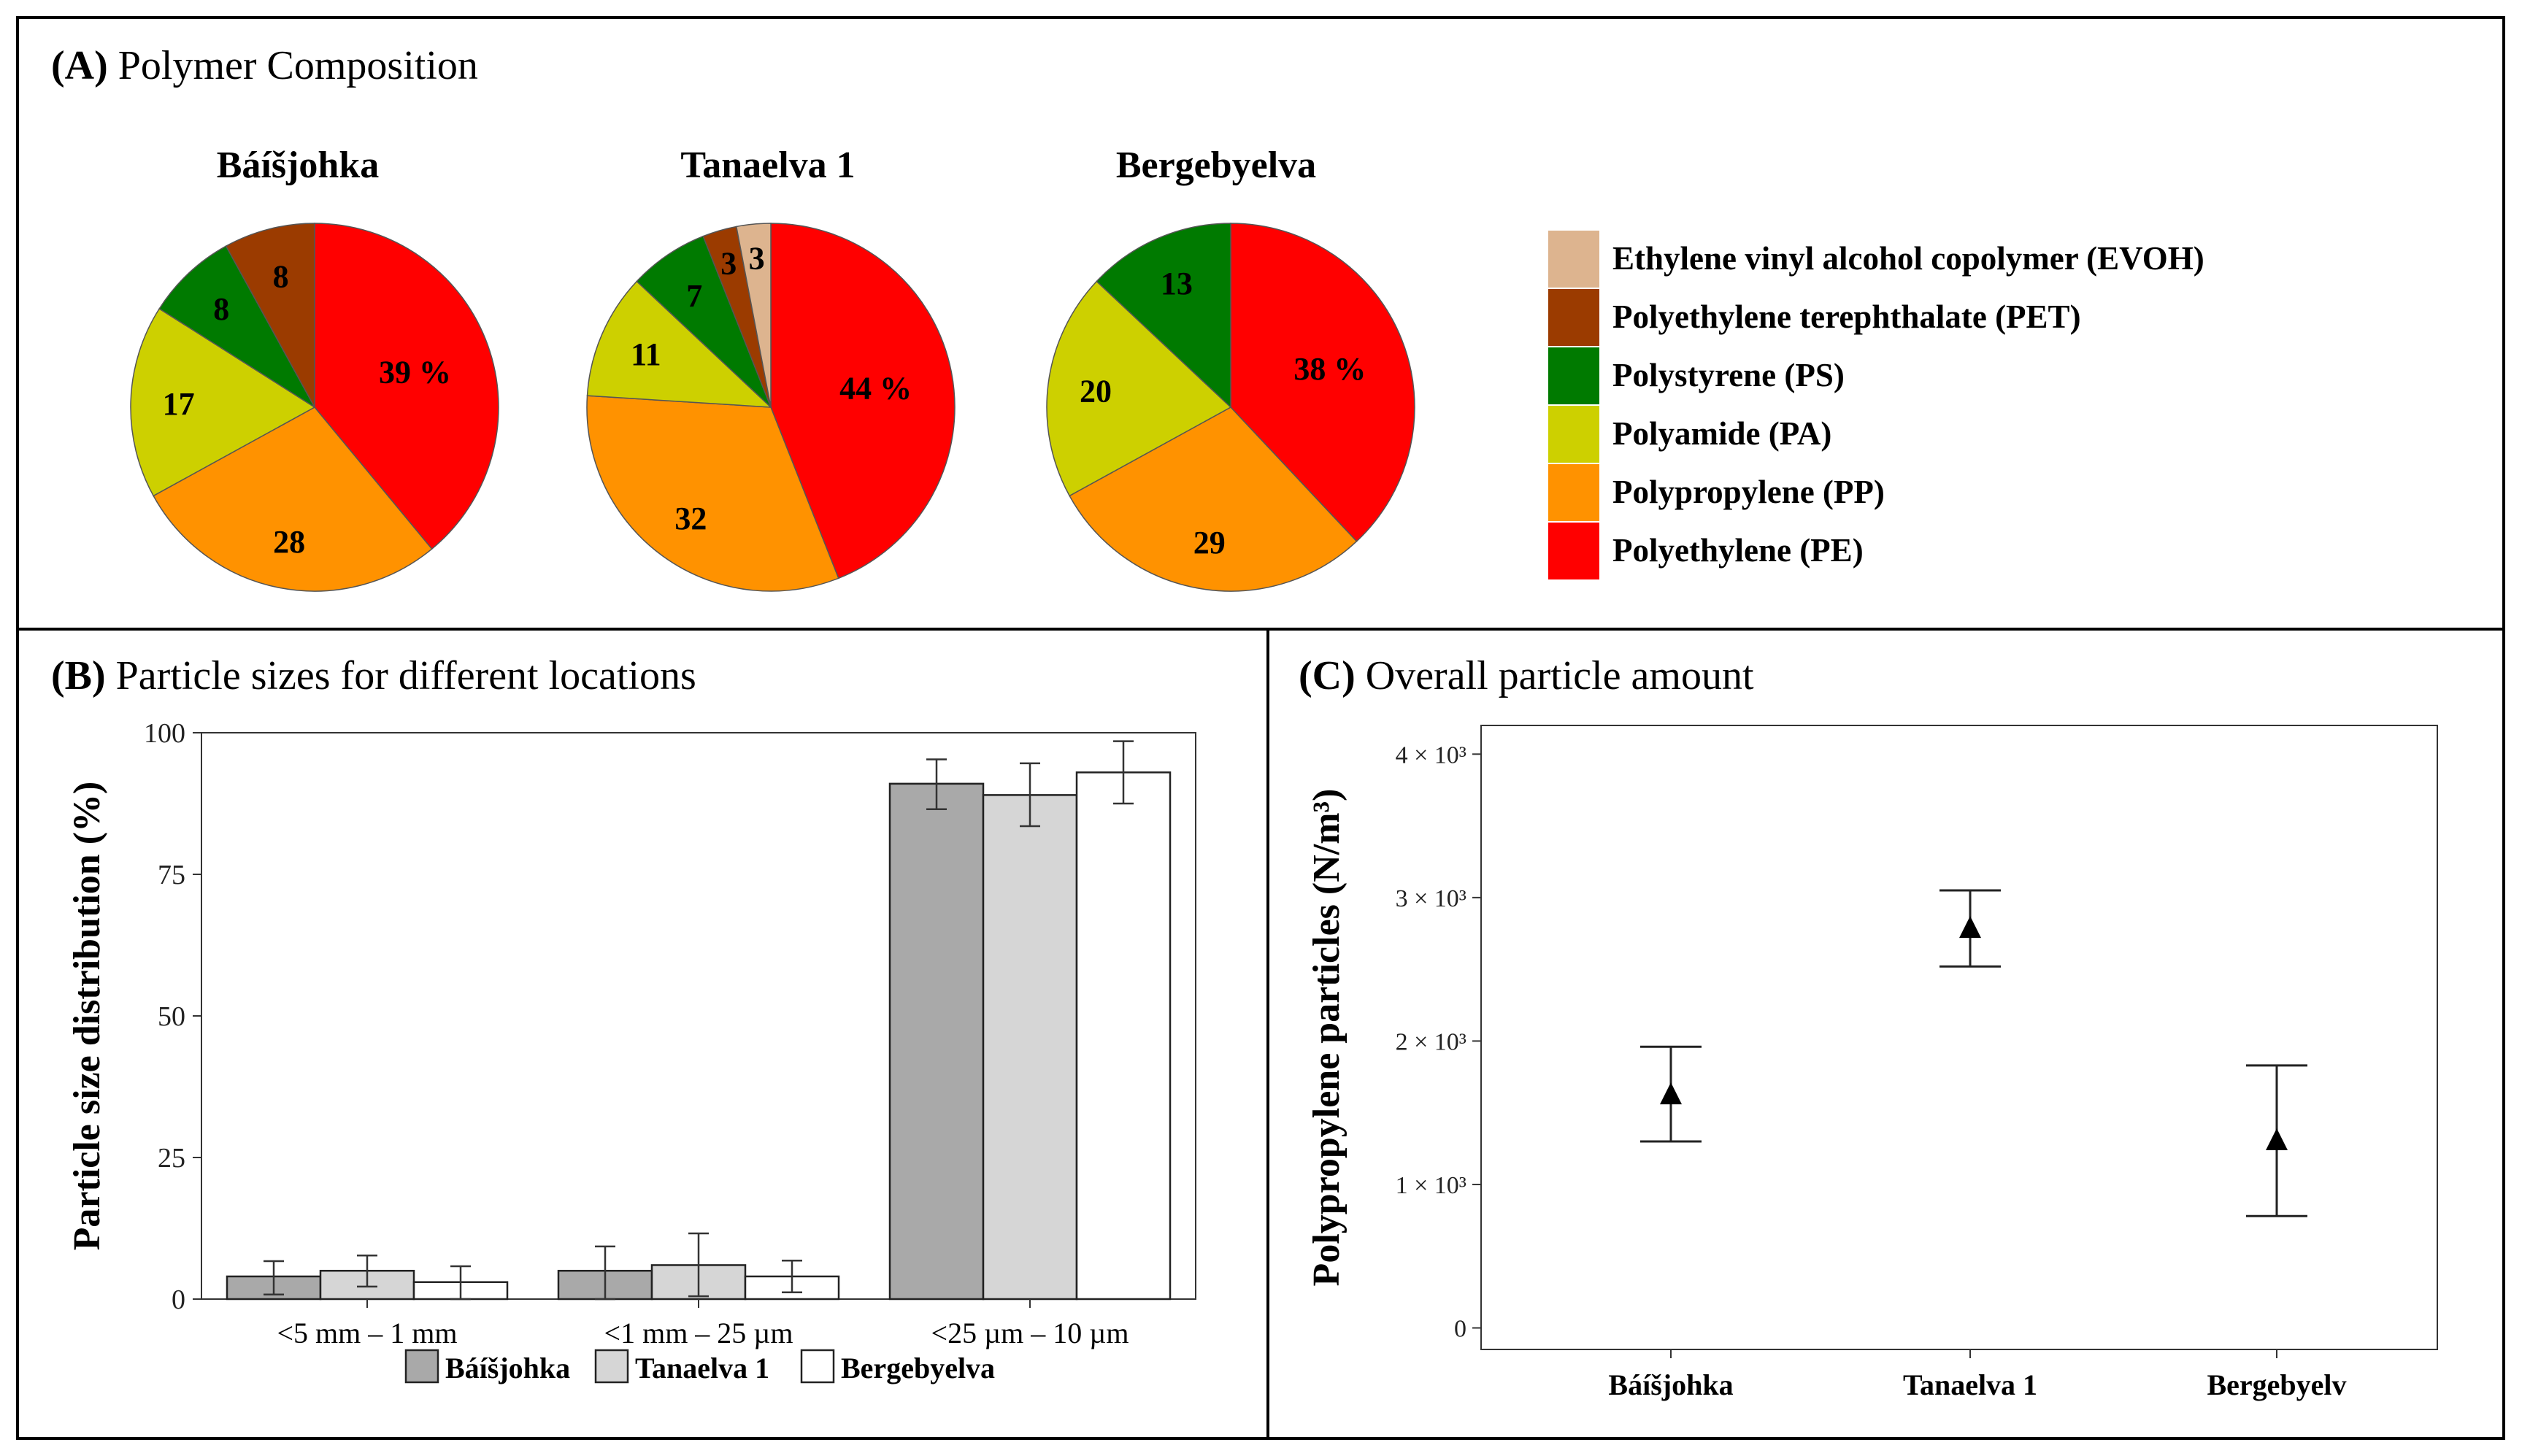  I want to click on legend-label: Ethylene vinyl alcohol copolymer (EVOH), so click(1908, 258).